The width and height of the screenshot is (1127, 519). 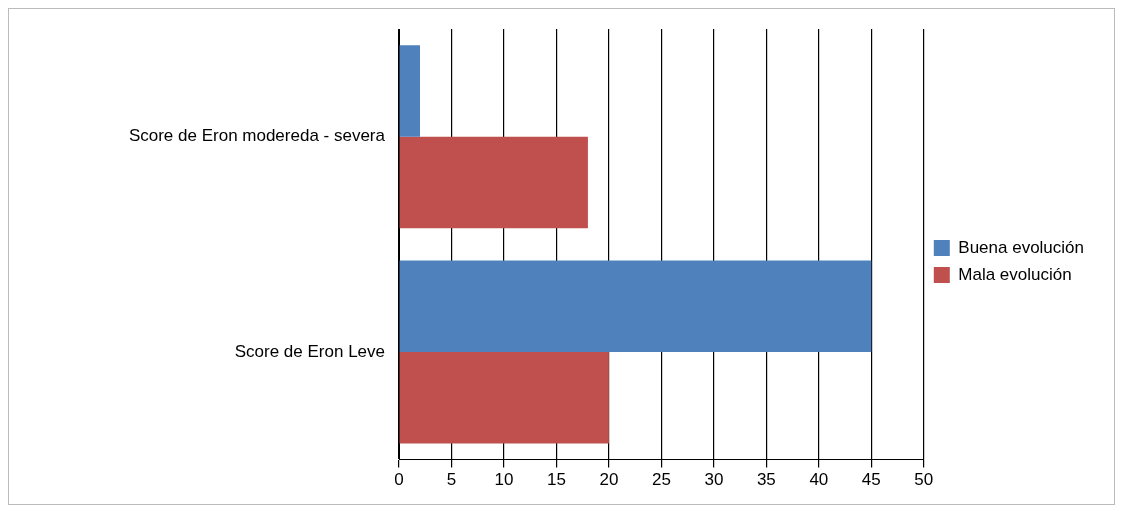 I want to click on x-tick-label: 40, so click(x=819, y=480).